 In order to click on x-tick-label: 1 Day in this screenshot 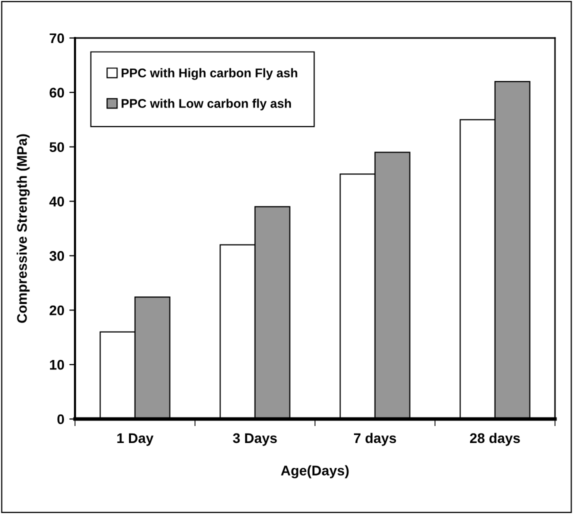, I will do `click(135, 439)`.